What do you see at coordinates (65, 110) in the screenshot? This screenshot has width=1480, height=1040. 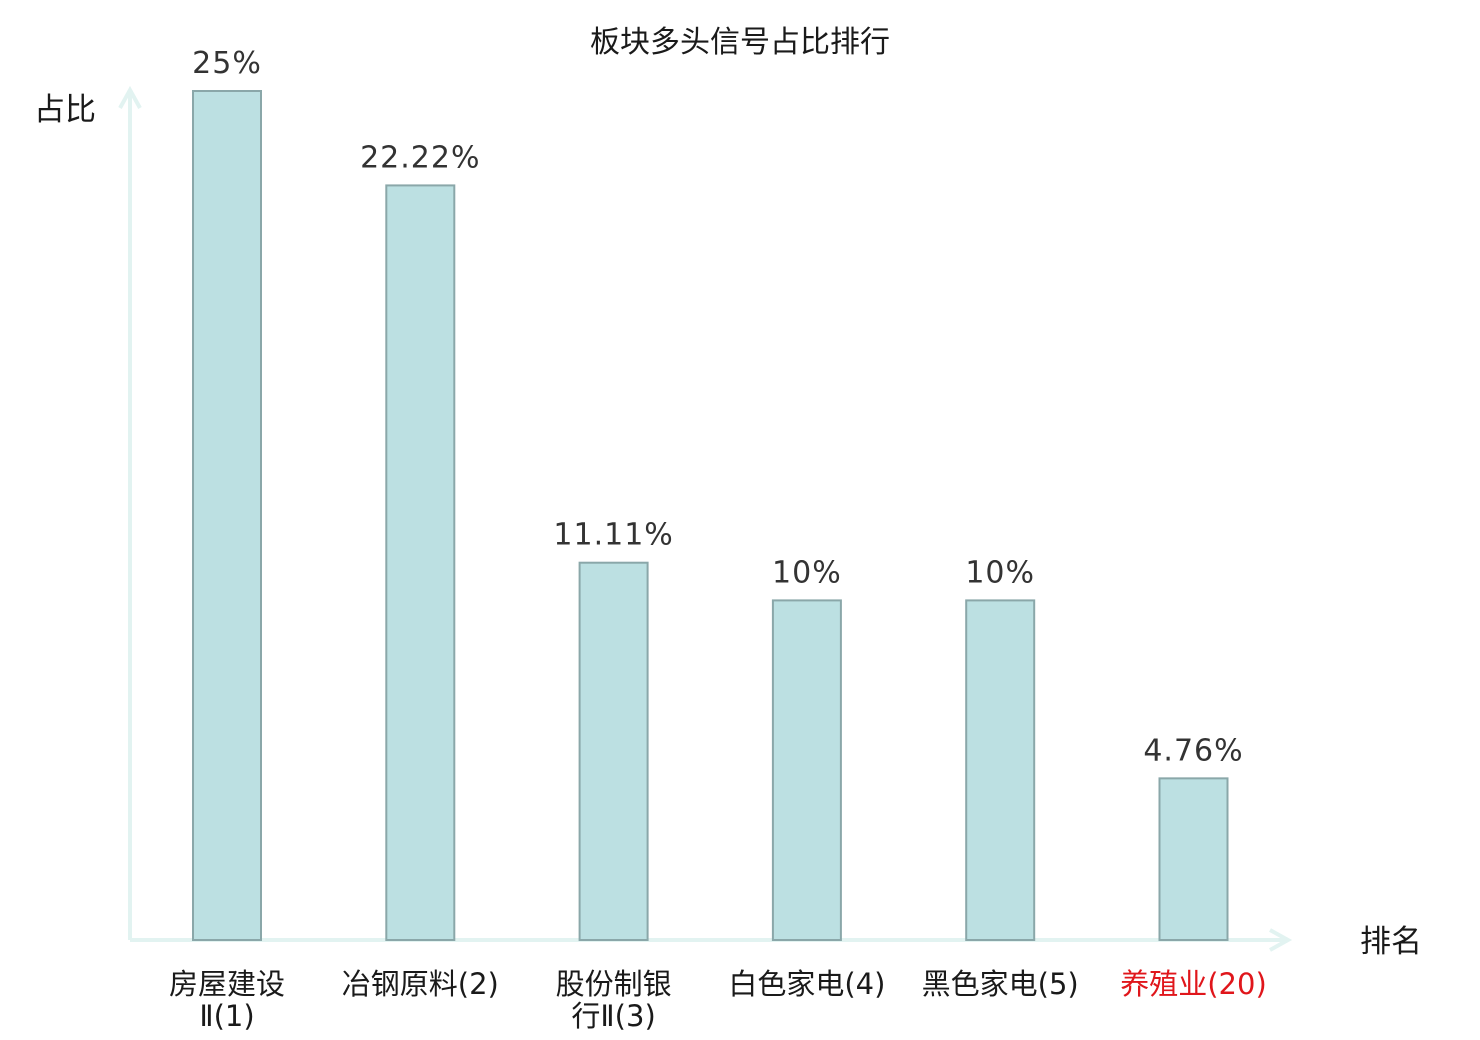 I see `y-axis-label: 占比` at bounding box center [65, 110].